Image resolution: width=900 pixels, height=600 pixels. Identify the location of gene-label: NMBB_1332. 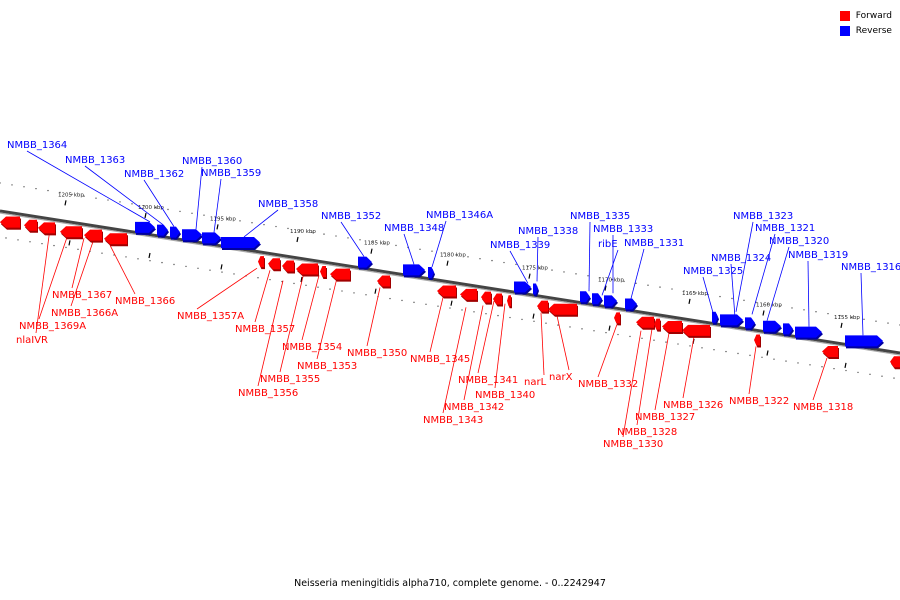
(608, 384).